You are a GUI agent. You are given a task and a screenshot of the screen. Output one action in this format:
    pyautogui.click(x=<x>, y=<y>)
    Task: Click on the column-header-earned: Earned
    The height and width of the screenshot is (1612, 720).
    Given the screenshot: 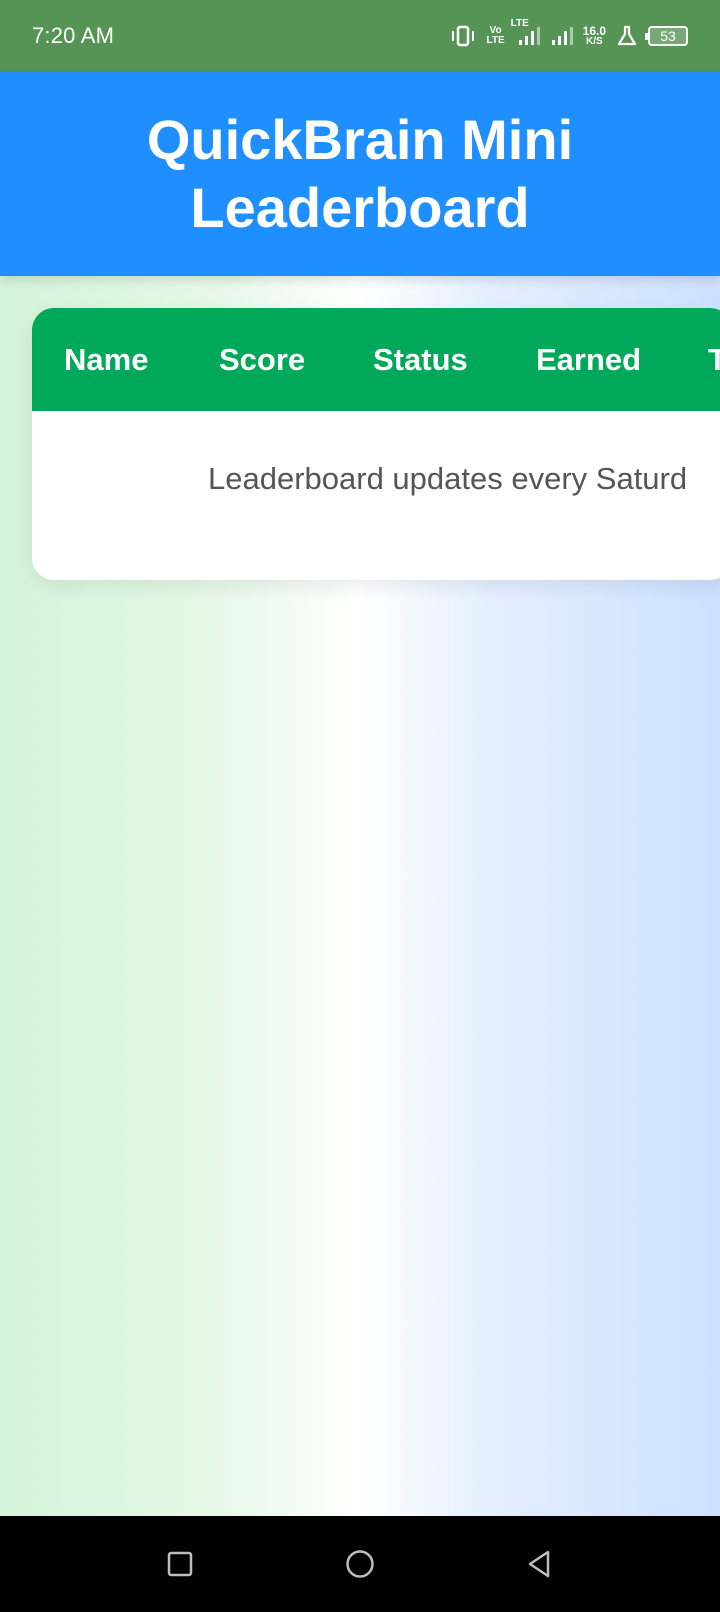 What is the action you would take?
    pyautogui.click(x=589, y=359)
    